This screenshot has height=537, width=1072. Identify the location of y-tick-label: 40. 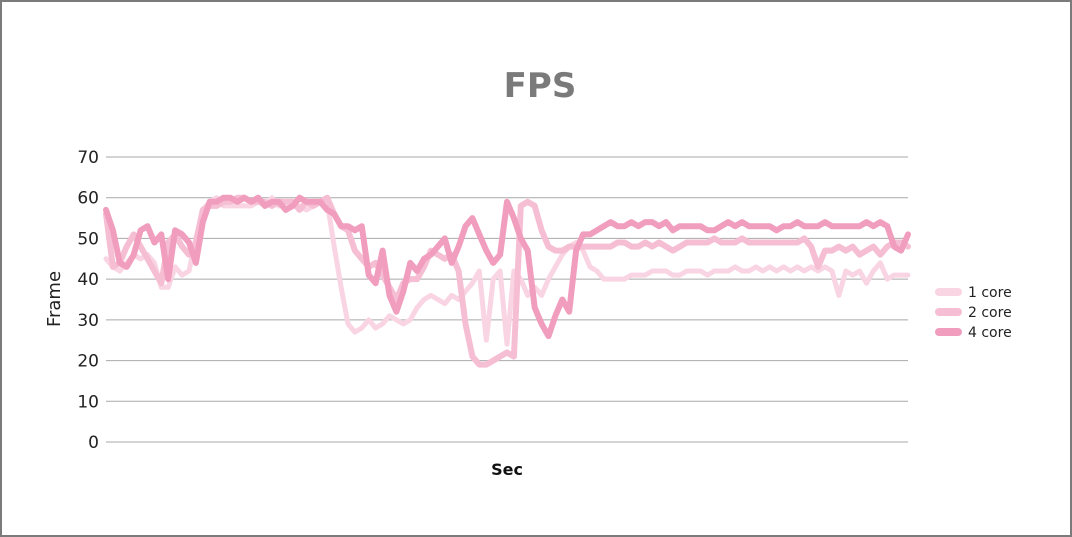
(88, 280).